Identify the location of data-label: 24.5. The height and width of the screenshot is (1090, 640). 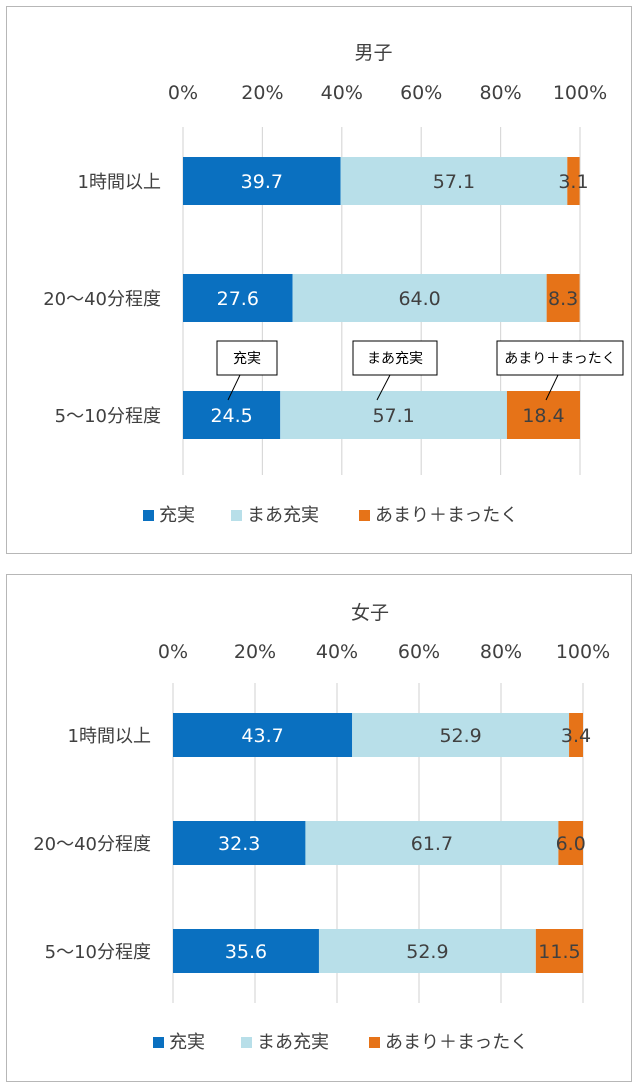
(231, 416).